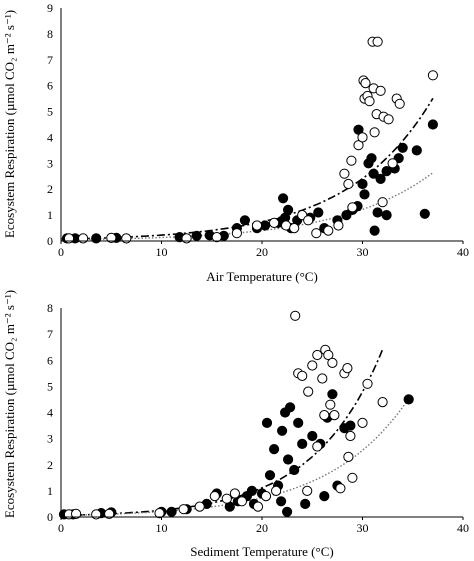 This screenshot has width=474, height=561. Describe the element at coordinates (50, 439) in the screenshot. I see `y-tick-label: 3` at that location.